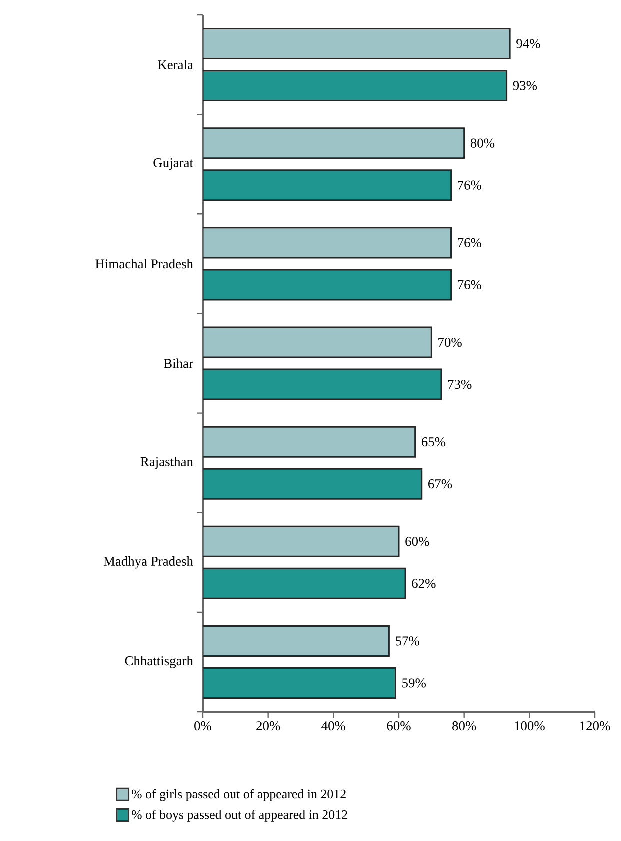  I want to click on legend-label: % of girls passed out of appeared in 2012, so click(239, 795).